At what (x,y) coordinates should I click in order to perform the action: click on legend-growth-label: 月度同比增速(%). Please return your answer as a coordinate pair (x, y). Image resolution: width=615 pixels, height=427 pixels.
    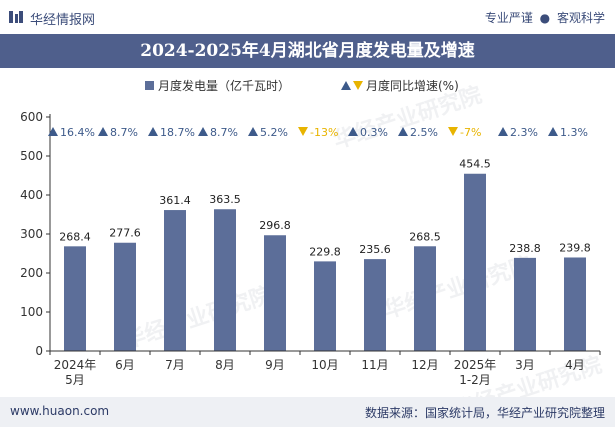
    Looking at the image, I should click on (412, 85).